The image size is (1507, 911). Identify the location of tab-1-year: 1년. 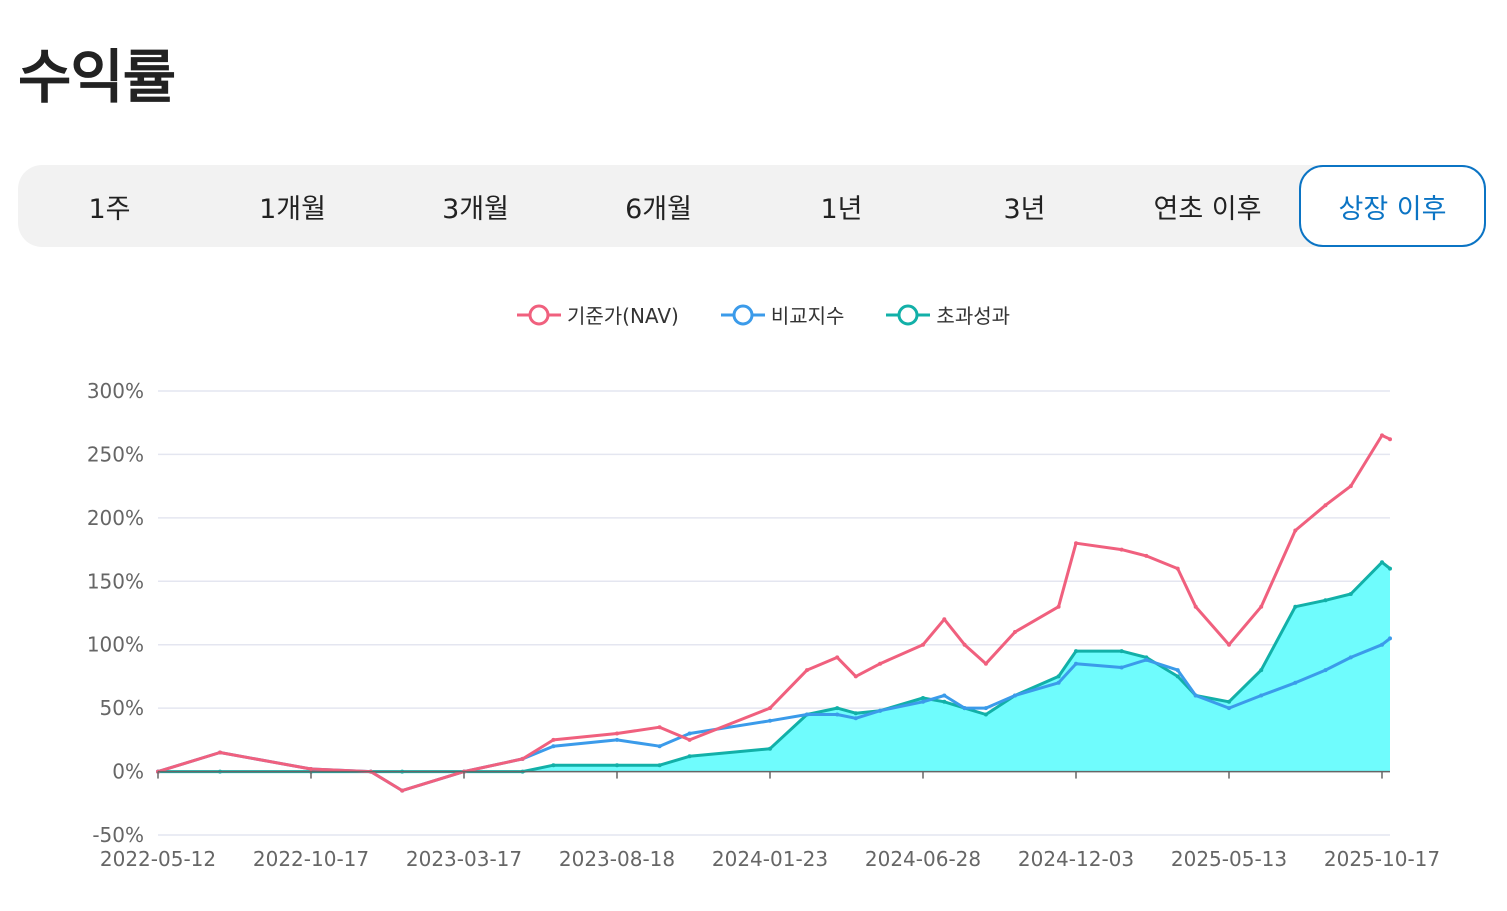
(841, 209).